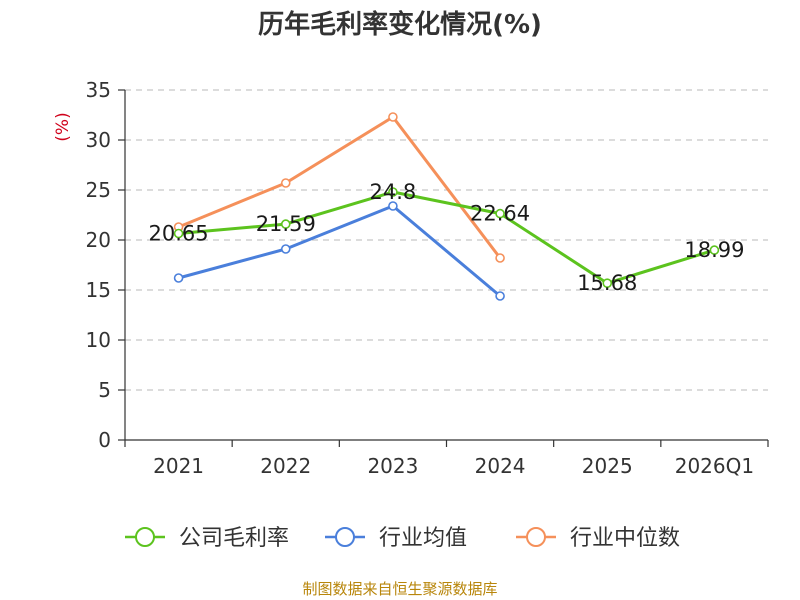 The image size is (800, 600). I want to click on data-point-公司毛利率-2025, so click(607, 283).